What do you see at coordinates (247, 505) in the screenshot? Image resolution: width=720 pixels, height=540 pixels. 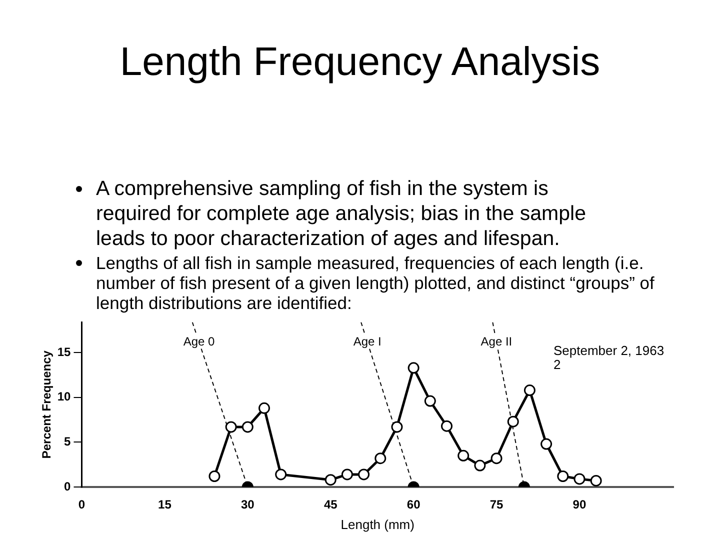 I see `x-tick-label: 30` at bounding box center [247, 505].